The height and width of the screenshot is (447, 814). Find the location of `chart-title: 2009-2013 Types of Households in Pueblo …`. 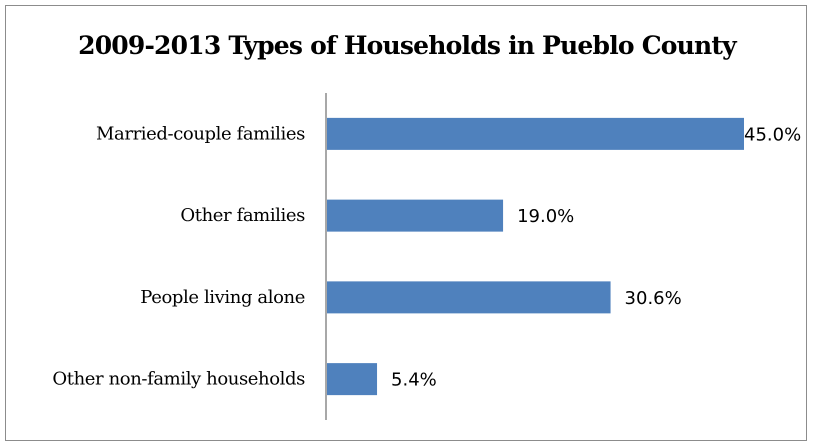

chart-title: 2009-2013 Types of Households in Pueblo … is located at coordinates (407, 45).